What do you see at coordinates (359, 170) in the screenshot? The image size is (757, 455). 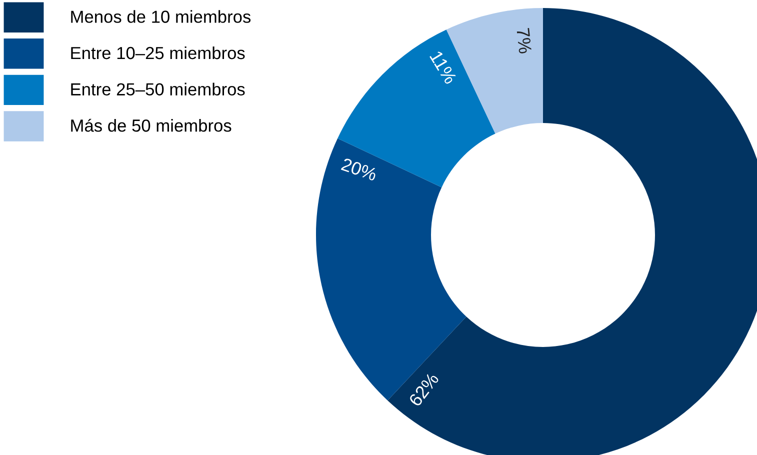 I see `data-label: 20%` at bounding box center [359, 170].